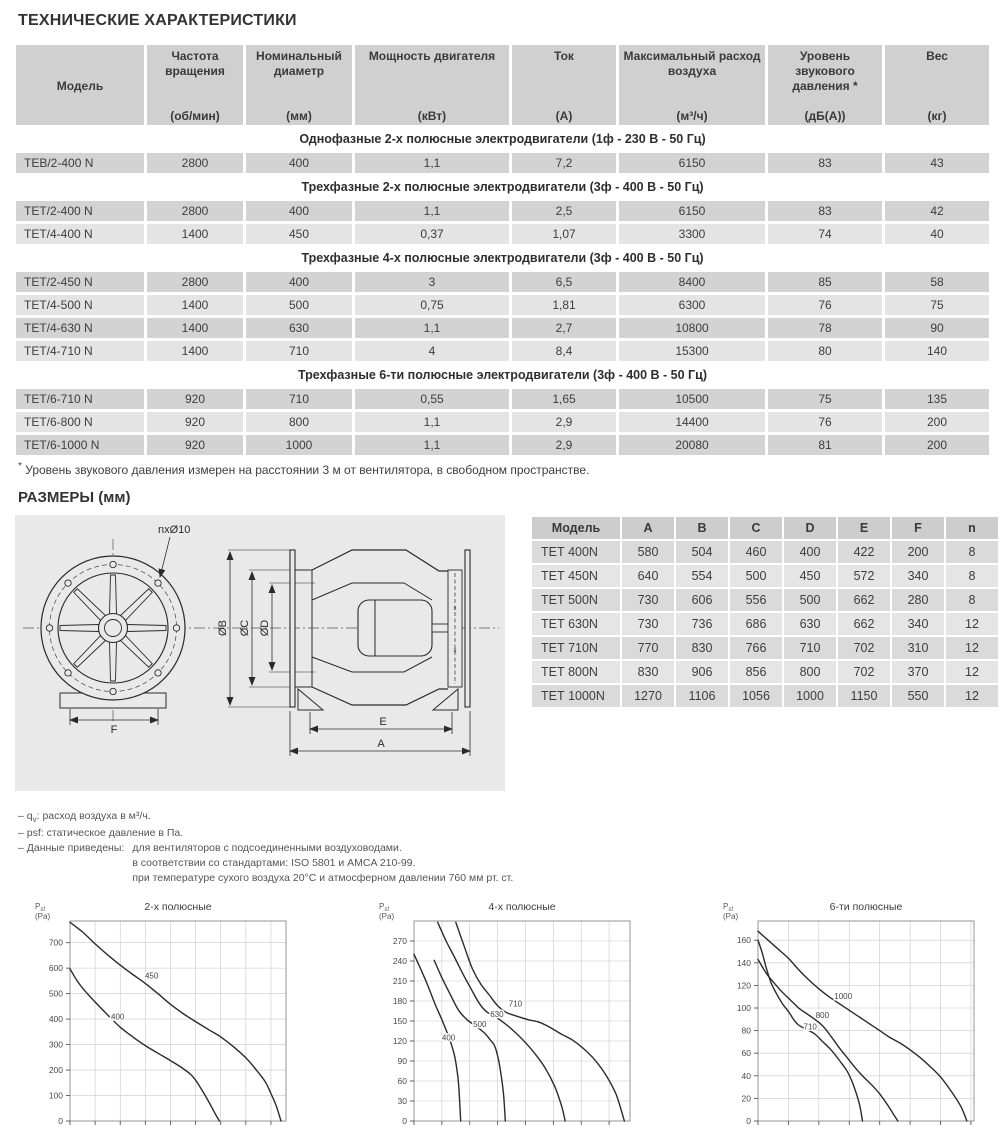 This screenshot has width=1000, height=1126. I want to click on value-cell: 920, so click(195, 422).